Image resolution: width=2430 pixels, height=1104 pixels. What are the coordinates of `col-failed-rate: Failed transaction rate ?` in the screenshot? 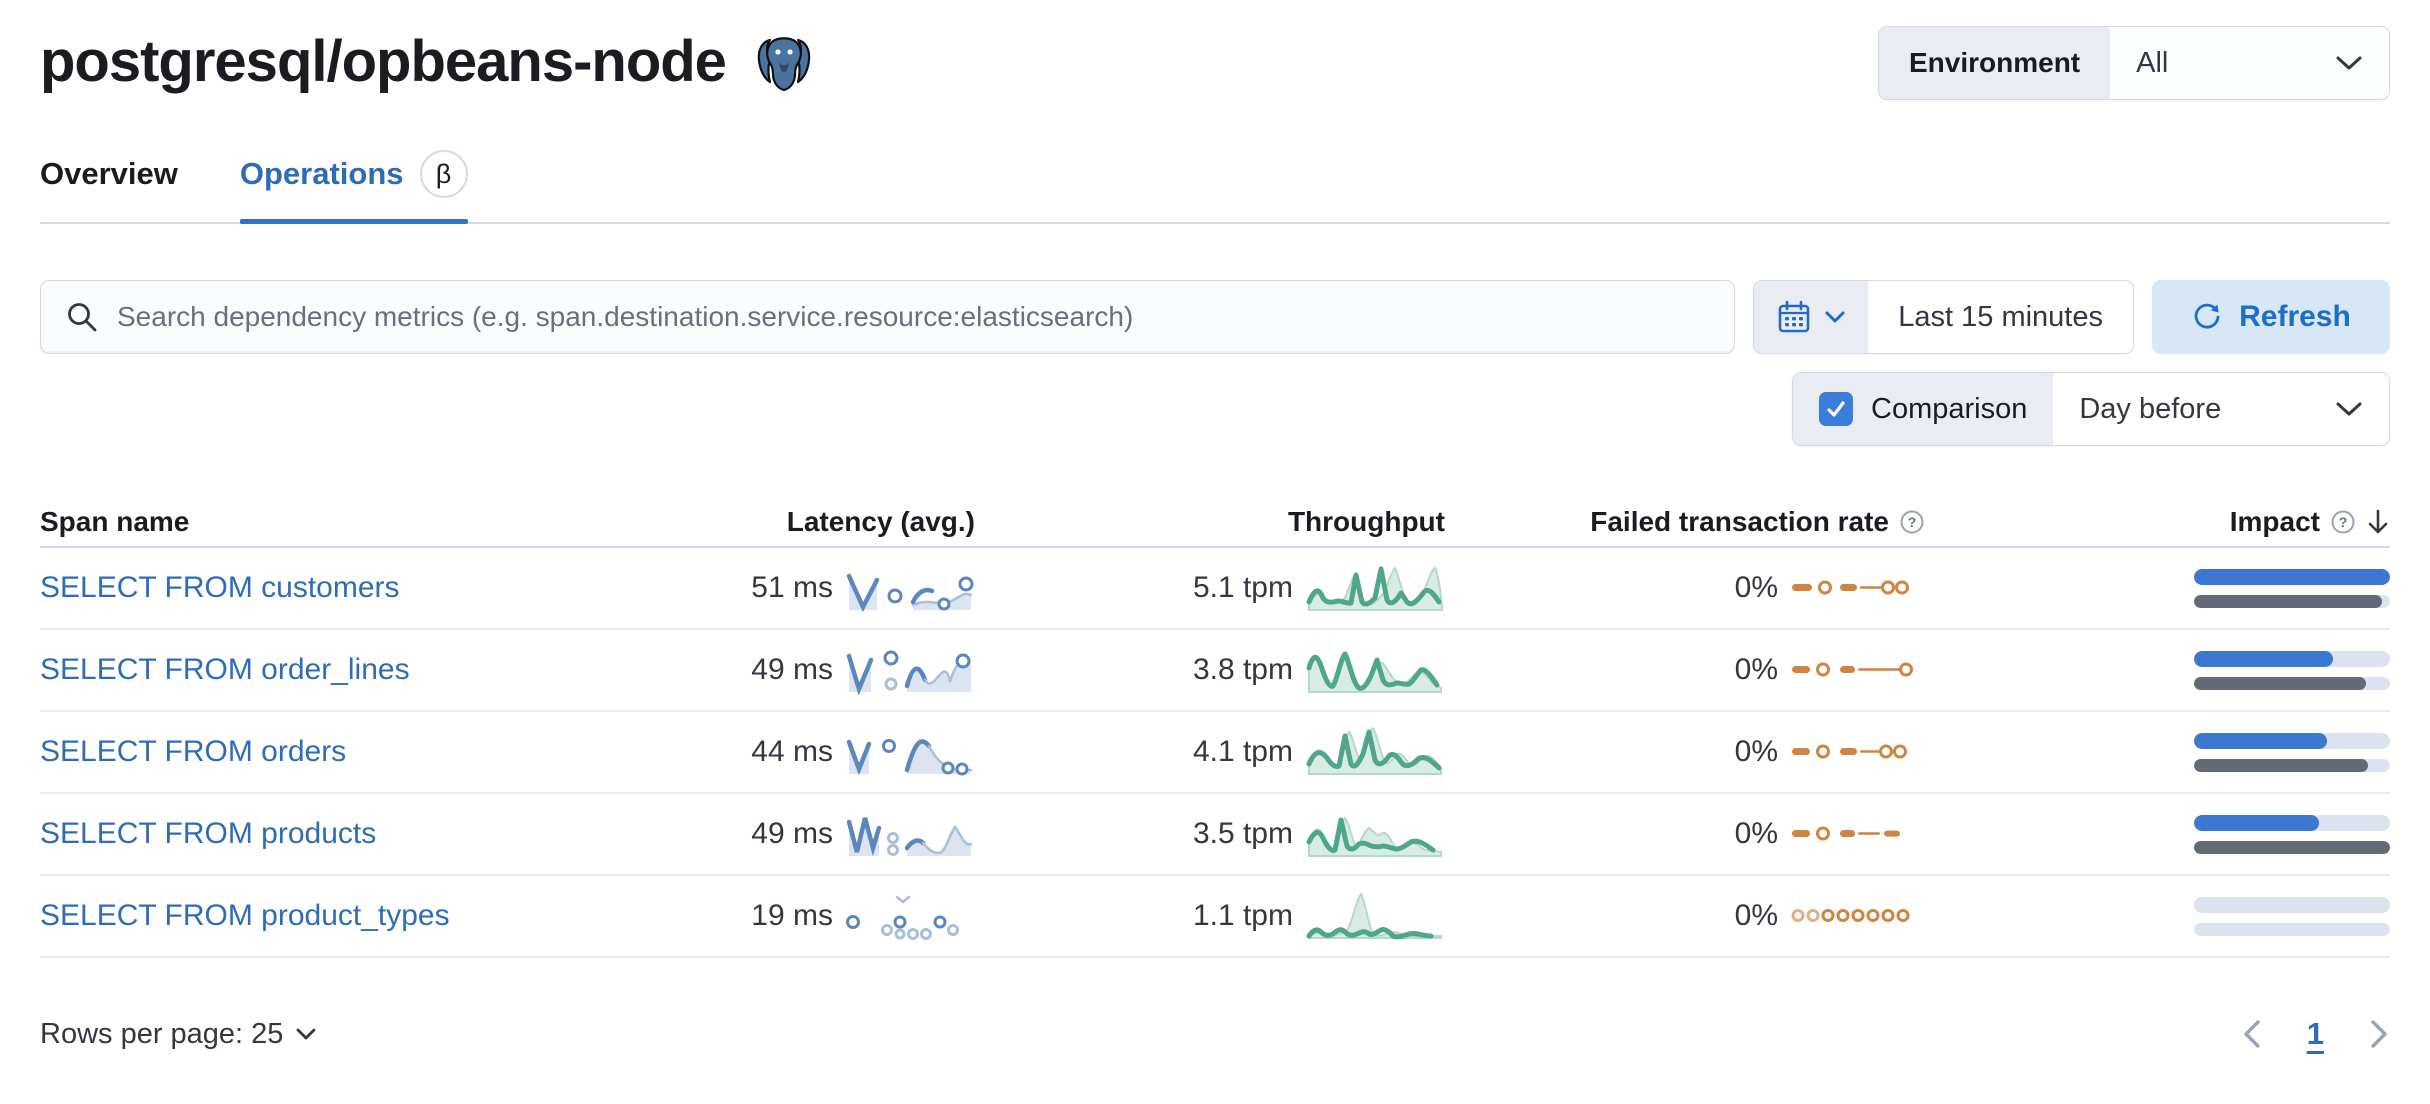 It's located at (1685, 522).